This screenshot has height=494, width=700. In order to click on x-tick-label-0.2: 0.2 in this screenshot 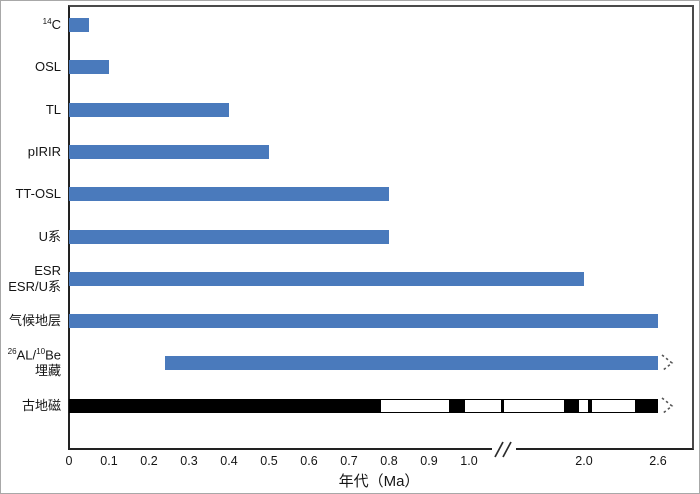, I will do `click(149, 461)`.